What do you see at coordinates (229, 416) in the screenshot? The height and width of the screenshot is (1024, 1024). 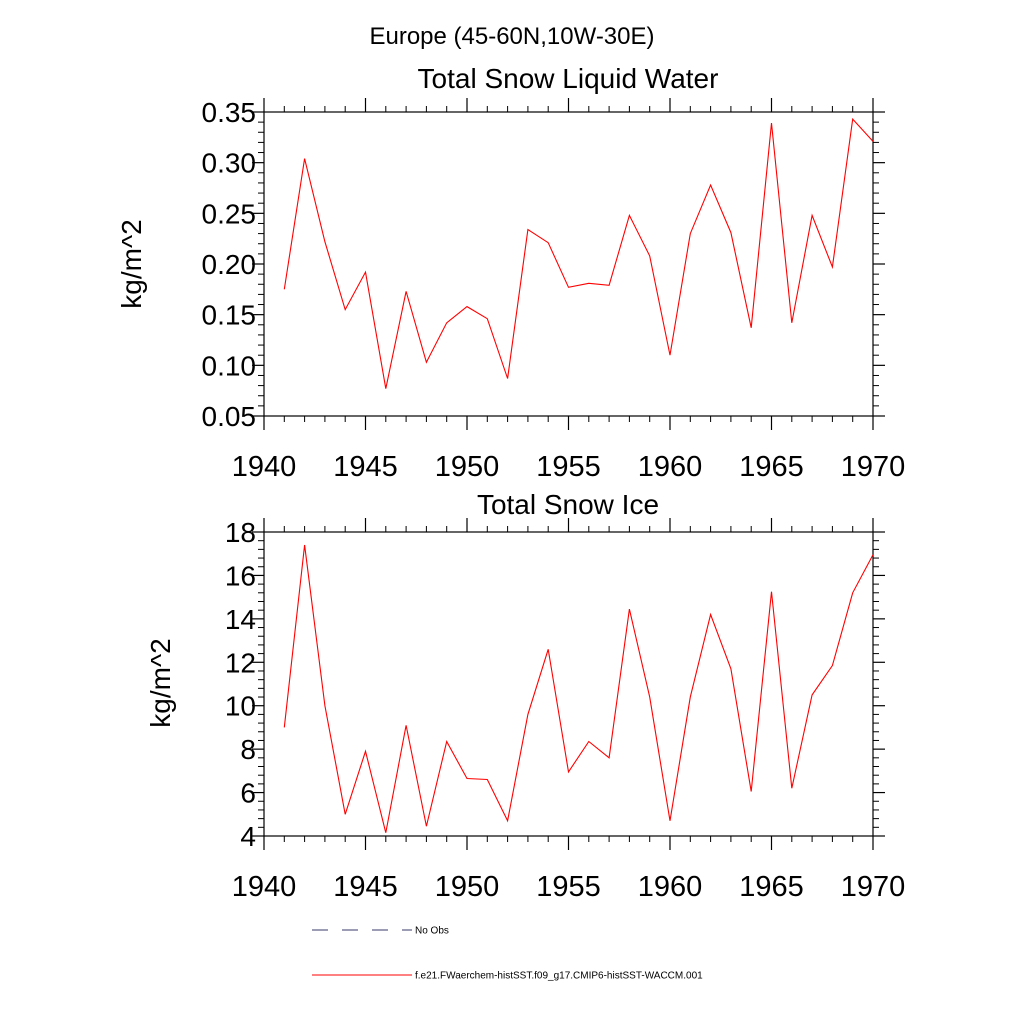 I see `y-tick-label: 0.05` at bounding box center [229, 416].